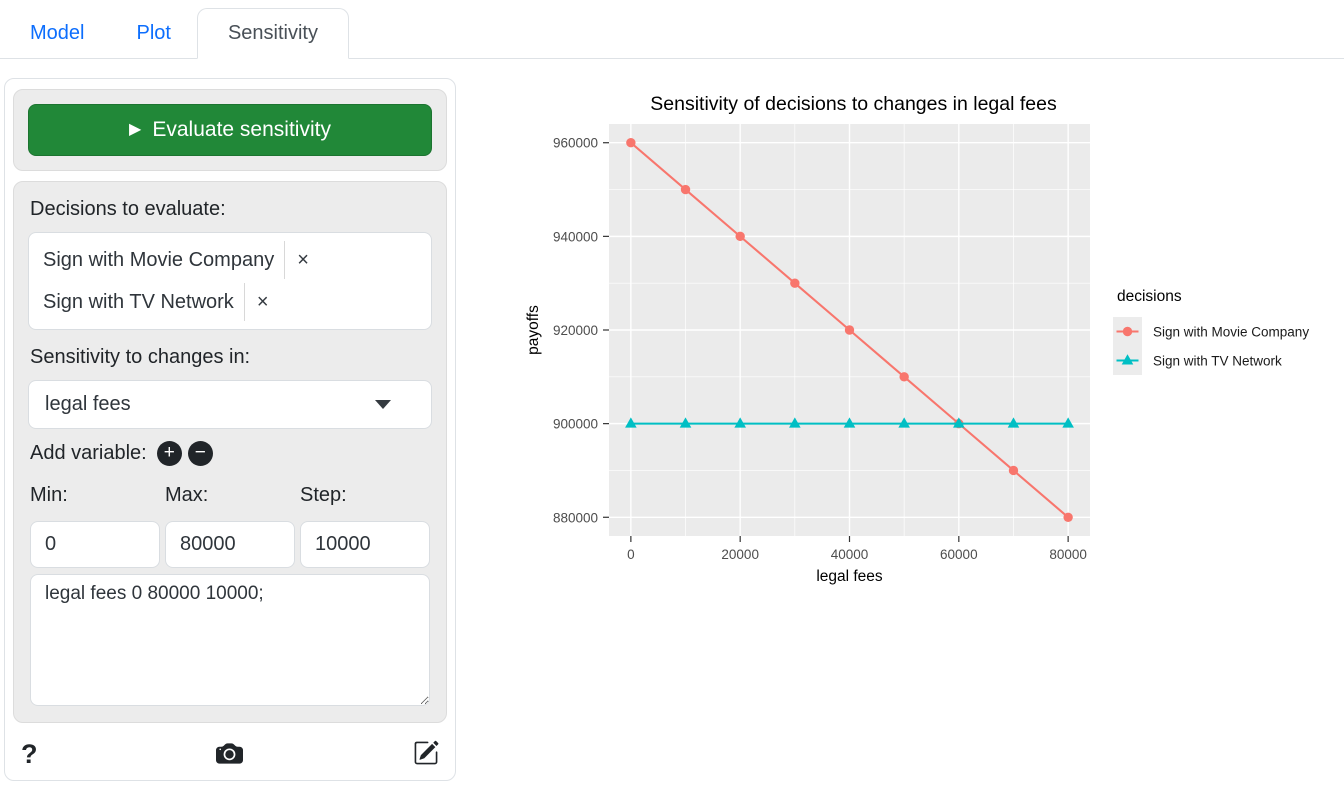 Image resolution: width=1344 pixels, height=803 pixels. I want to click on evaluate-sensitivity-button: ▶ Evaluate sensitivity, so click(230, 130).